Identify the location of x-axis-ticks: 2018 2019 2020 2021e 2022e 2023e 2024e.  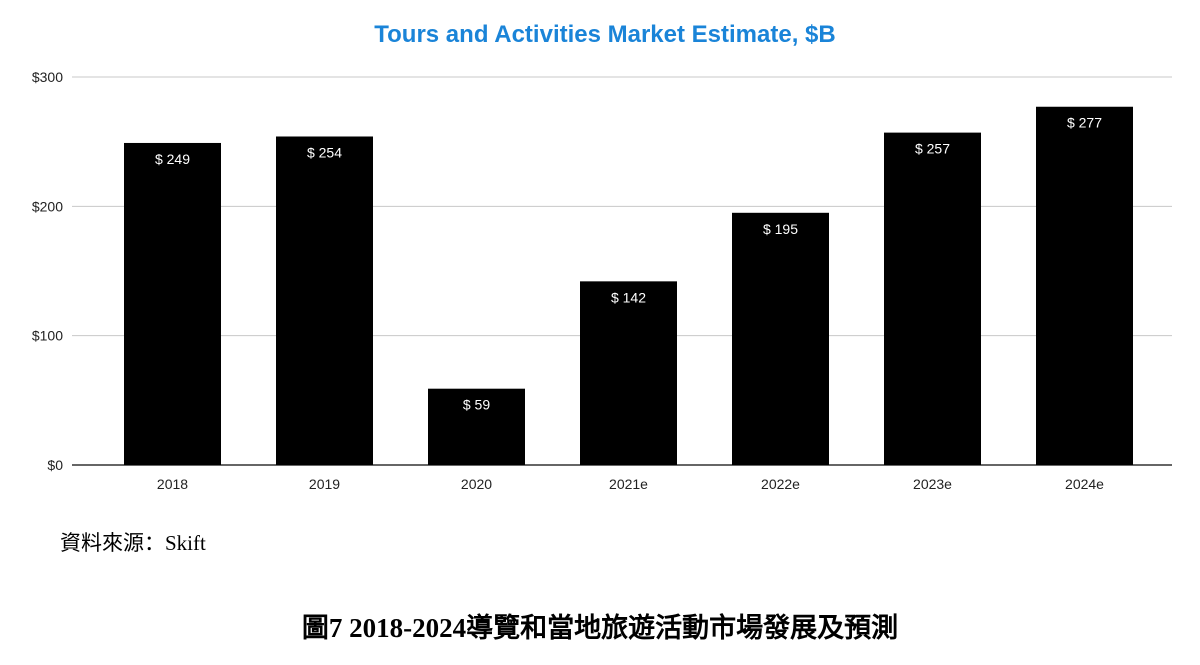
(630, 484).